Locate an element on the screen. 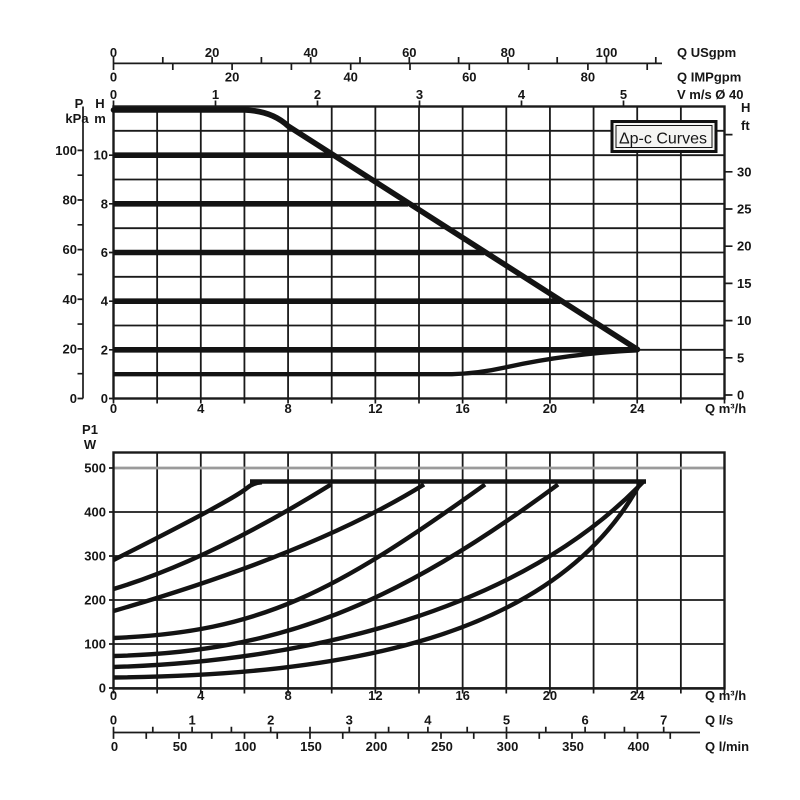  svg-text: Δp-c Curves is located at coordinates (663, 139).